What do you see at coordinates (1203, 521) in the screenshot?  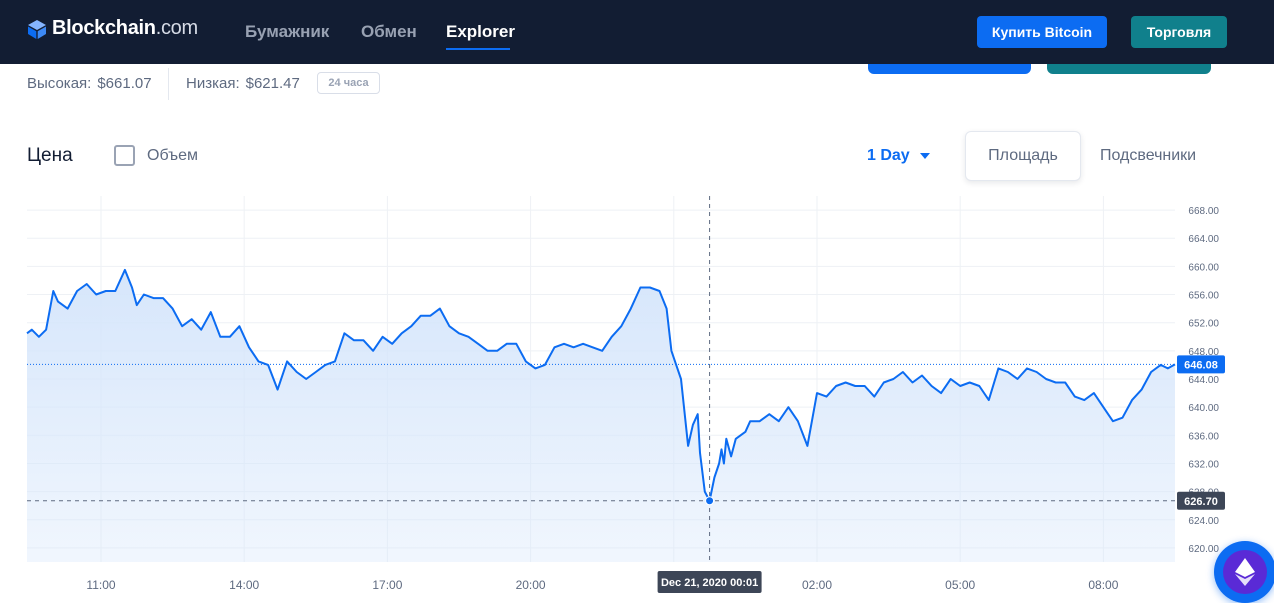 I see `y-tick-label: 624.00` at bounding box center [1203, 521].